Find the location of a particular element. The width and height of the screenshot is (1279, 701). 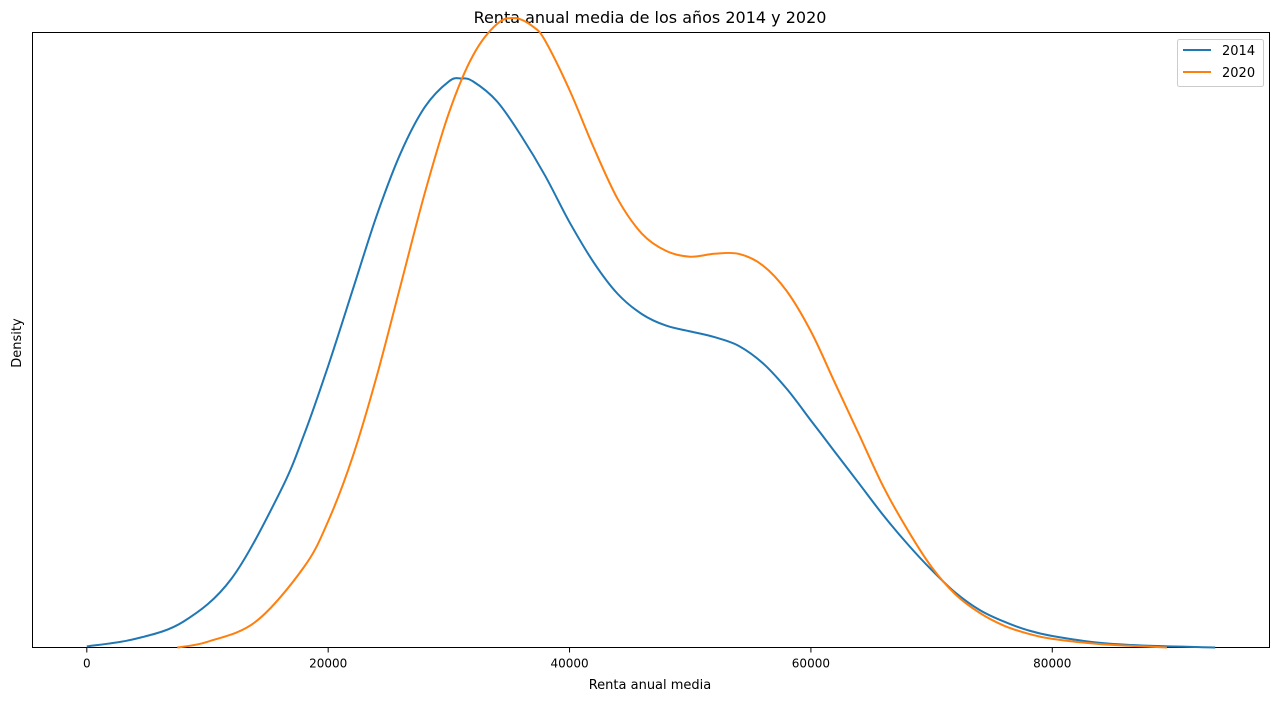

x-tick-label-0: 0 is located at coordinates (87, 664).